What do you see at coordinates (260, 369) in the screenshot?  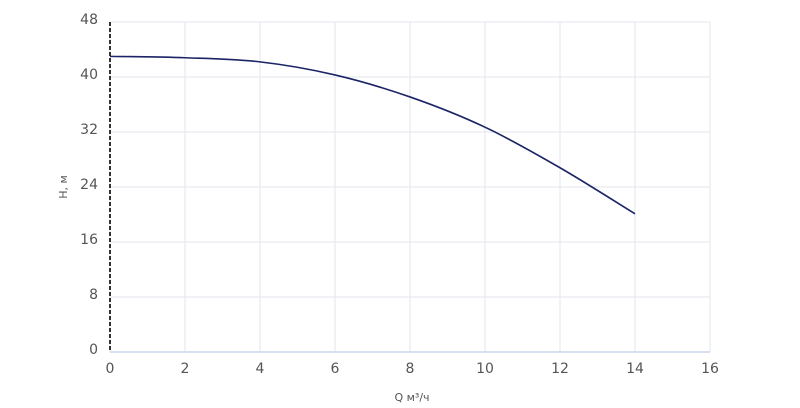 I see `x-tick-label: 4` at bounding box center [260, 369].